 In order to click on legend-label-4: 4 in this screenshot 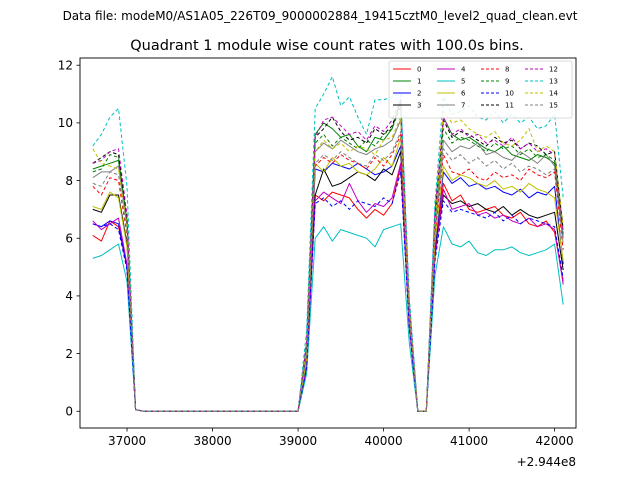, I will do `click(463, 70)`.